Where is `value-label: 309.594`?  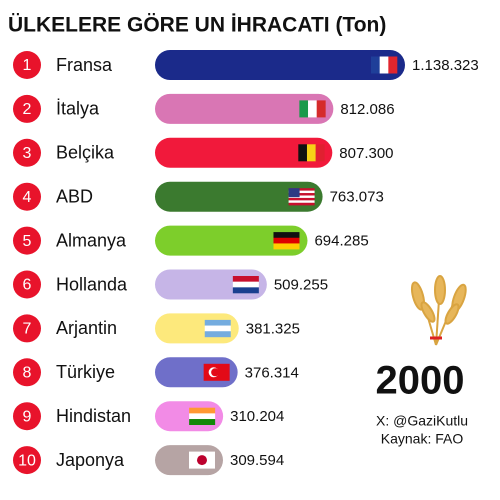
value-label: 309.594 is located at coordinates (257, 460).